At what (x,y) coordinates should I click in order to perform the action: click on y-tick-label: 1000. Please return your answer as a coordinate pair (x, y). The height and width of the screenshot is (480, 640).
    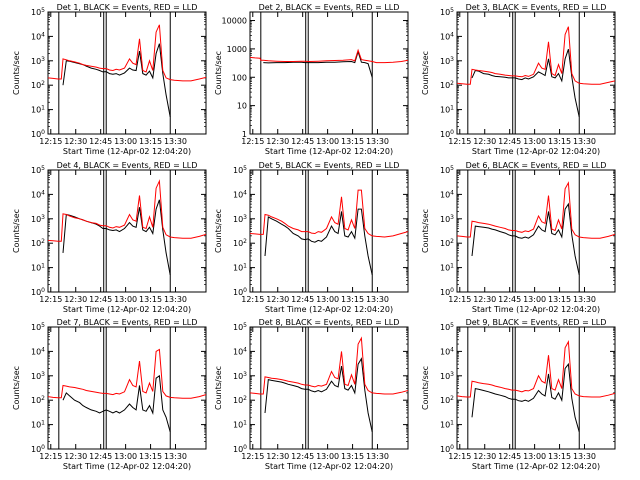
    Looking at the image, I should click on (237, 49).